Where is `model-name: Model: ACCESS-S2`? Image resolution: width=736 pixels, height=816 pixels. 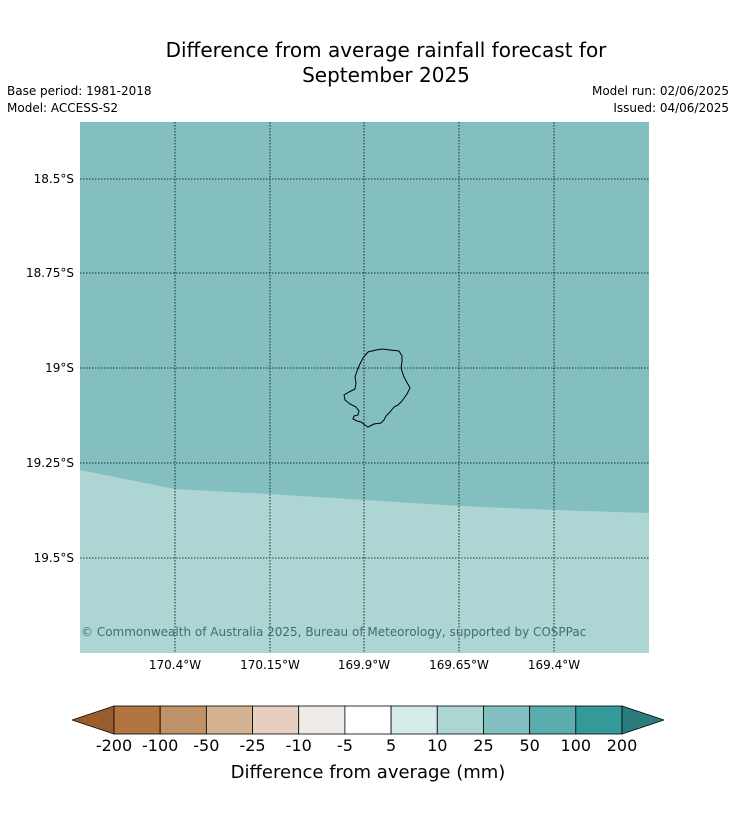
model-name: Model: ACCESS-S2 is located at coordinates (63, 108).